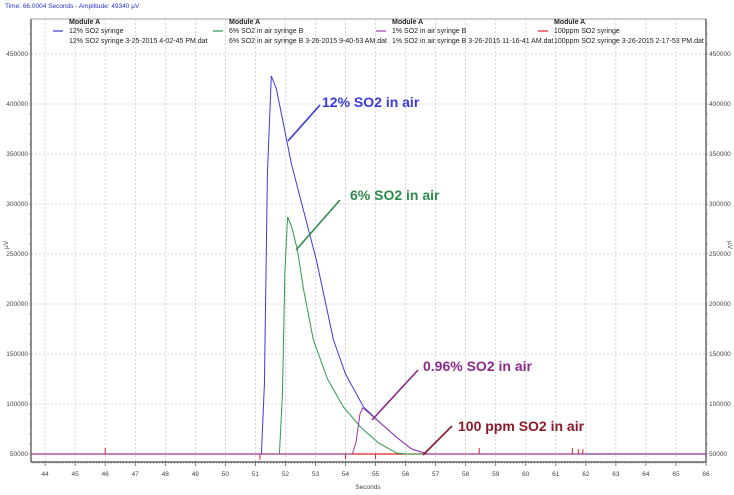 The height and width of the screenshot is (495, 734). What do you see at coordinates (46, 474) in the screenshot?
I see `x-tick-label: 44` at bounding box center [46, 474].